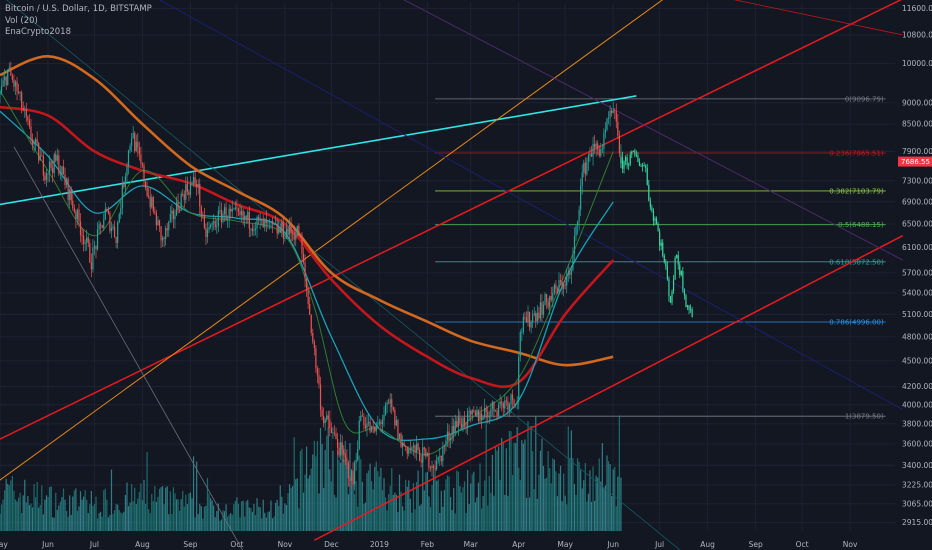 This screenshot has height=550, width=932. What do you see at coordinates (856, 262) in the screenshot?
I see `fib-level-label: 0.618(5872.50)` at bounding box center [856, 262].